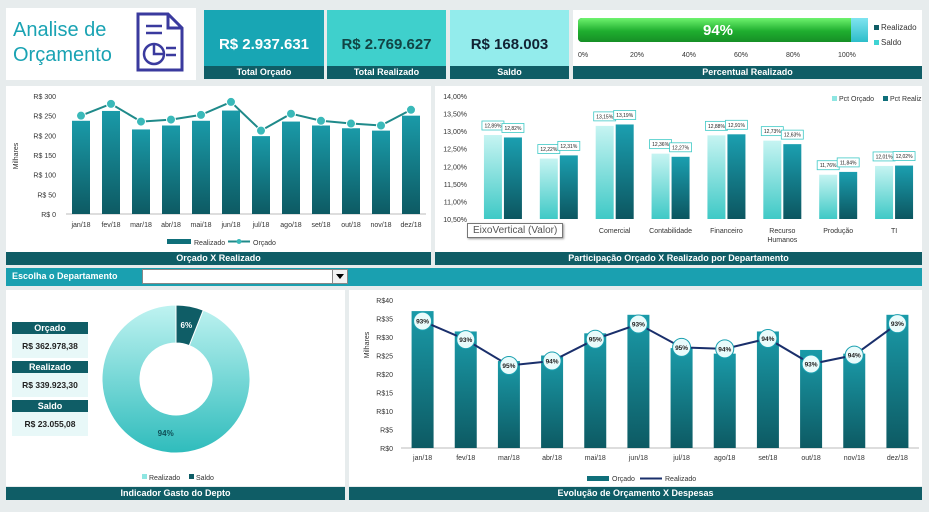 This screenshot has width=929, height=512. I want to click on dept-realizado-value: R$ 339.923,30, so click(50, 385).